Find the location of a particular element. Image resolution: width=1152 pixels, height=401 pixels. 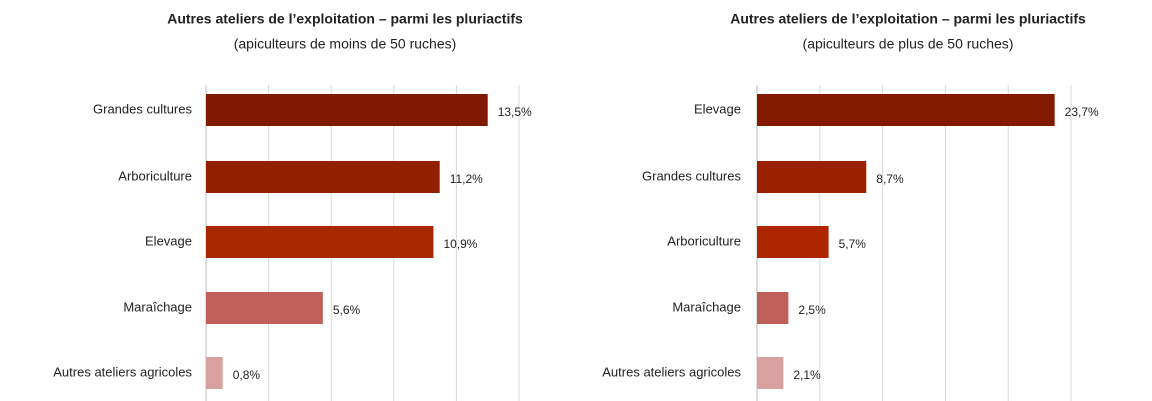

value-label: 0,8% is located at coordinates (247, 375).